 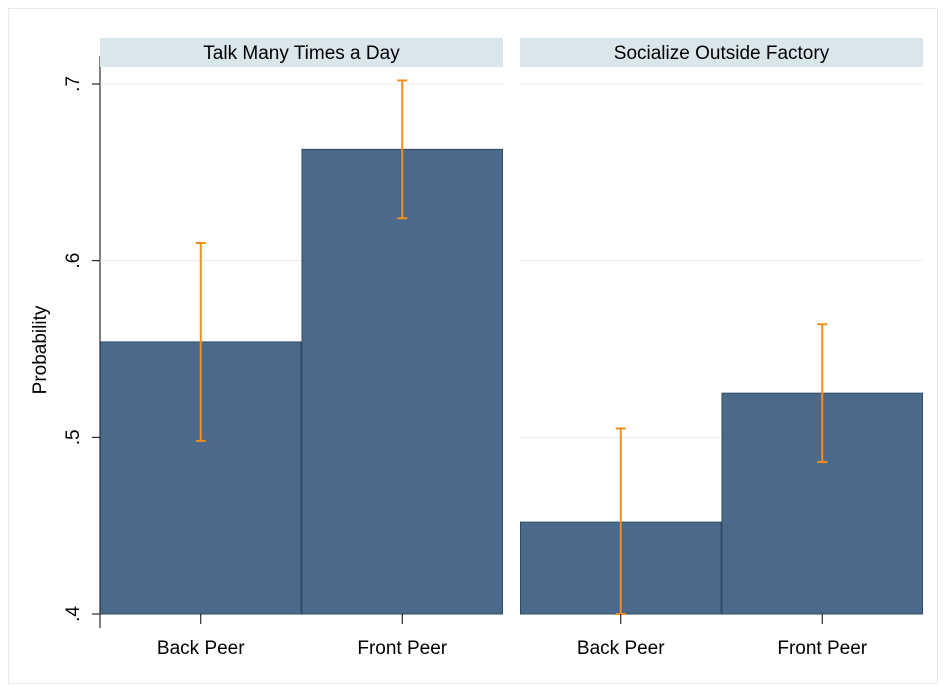 What do you see at coordinates (402, 381) in the screenshot?
I see `bar` at bounding box center [402, 381].